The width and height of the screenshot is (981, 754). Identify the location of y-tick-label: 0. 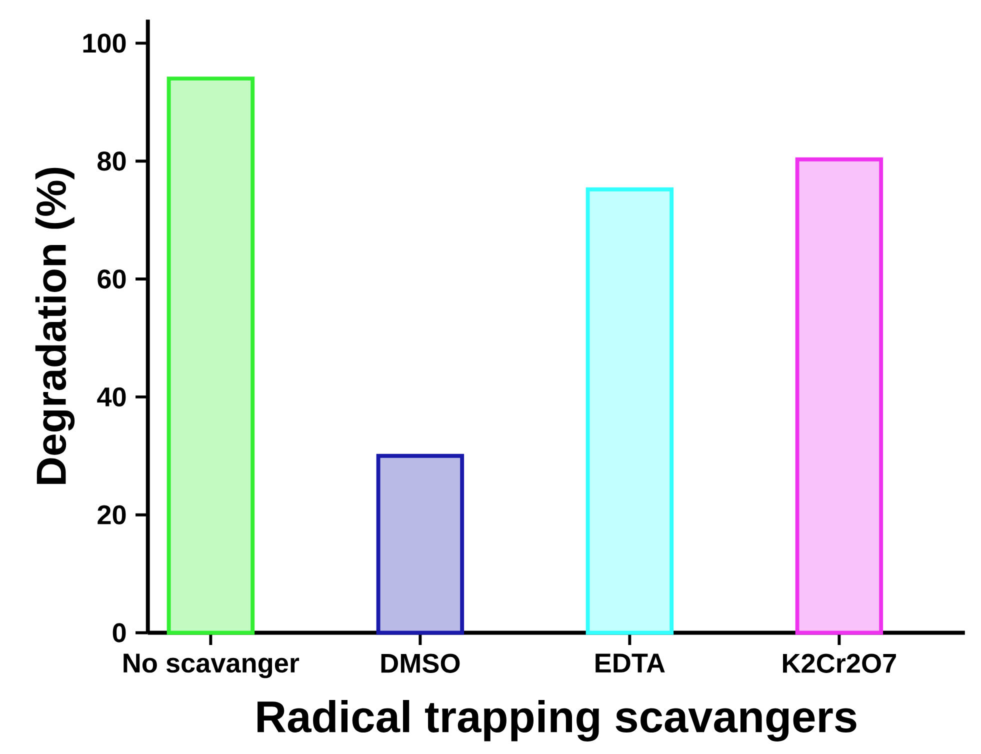
(119, 632).